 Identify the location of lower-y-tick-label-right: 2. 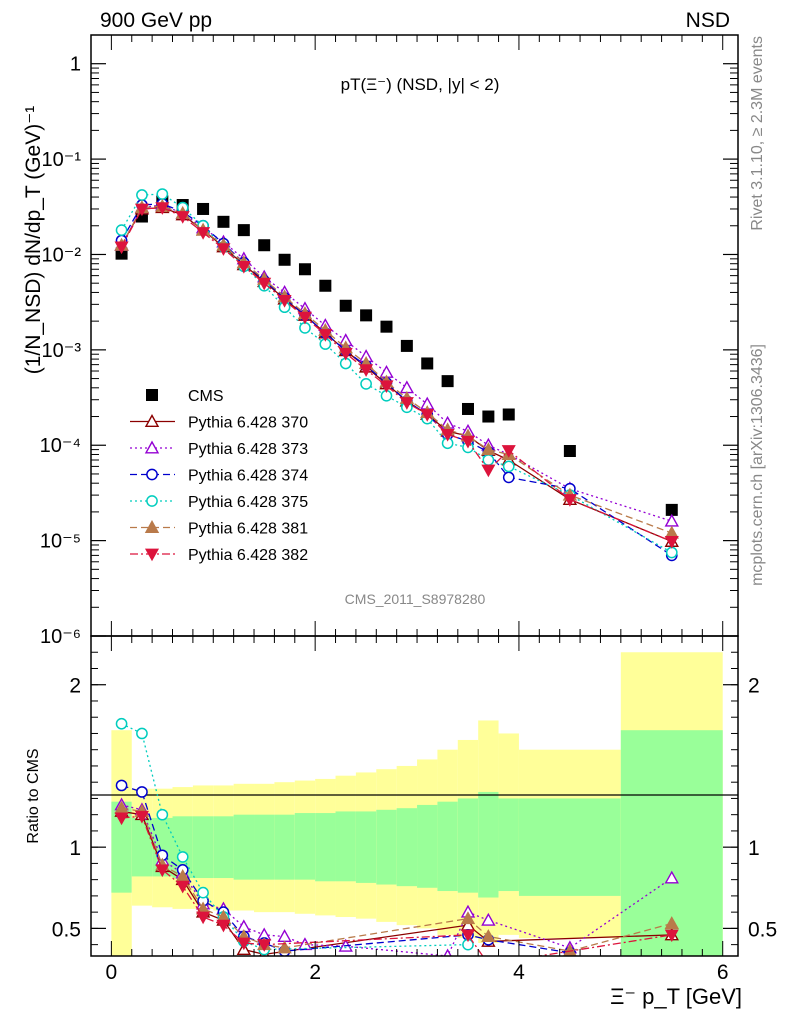
(754, 686).